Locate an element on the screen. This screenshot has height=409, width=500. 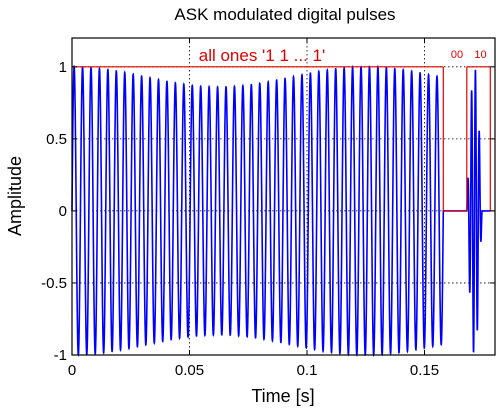
x-tick-label: 0.05 is located at coordinates (189, 370).